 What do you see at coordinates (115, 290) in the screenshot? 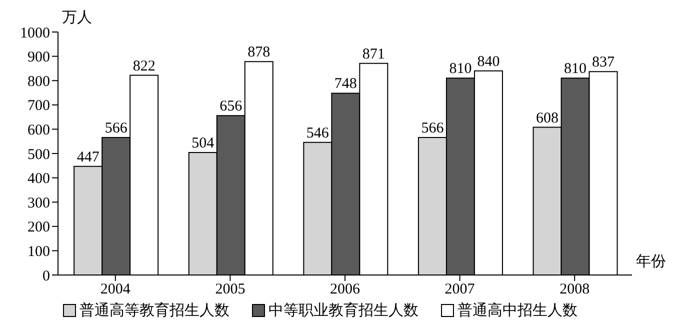
I see `x-tick-label: 2004` at bounding box center [115, 290].